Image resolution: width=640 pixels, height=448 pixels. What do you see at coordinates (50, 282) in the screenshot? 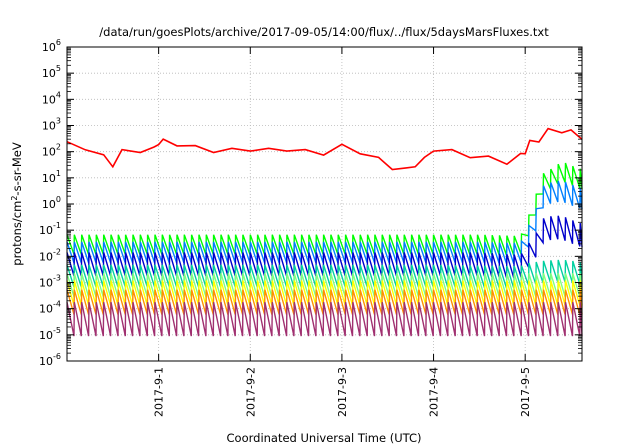
I see `y-tick-label: 10⁻³` at bounding box center [50, 282].